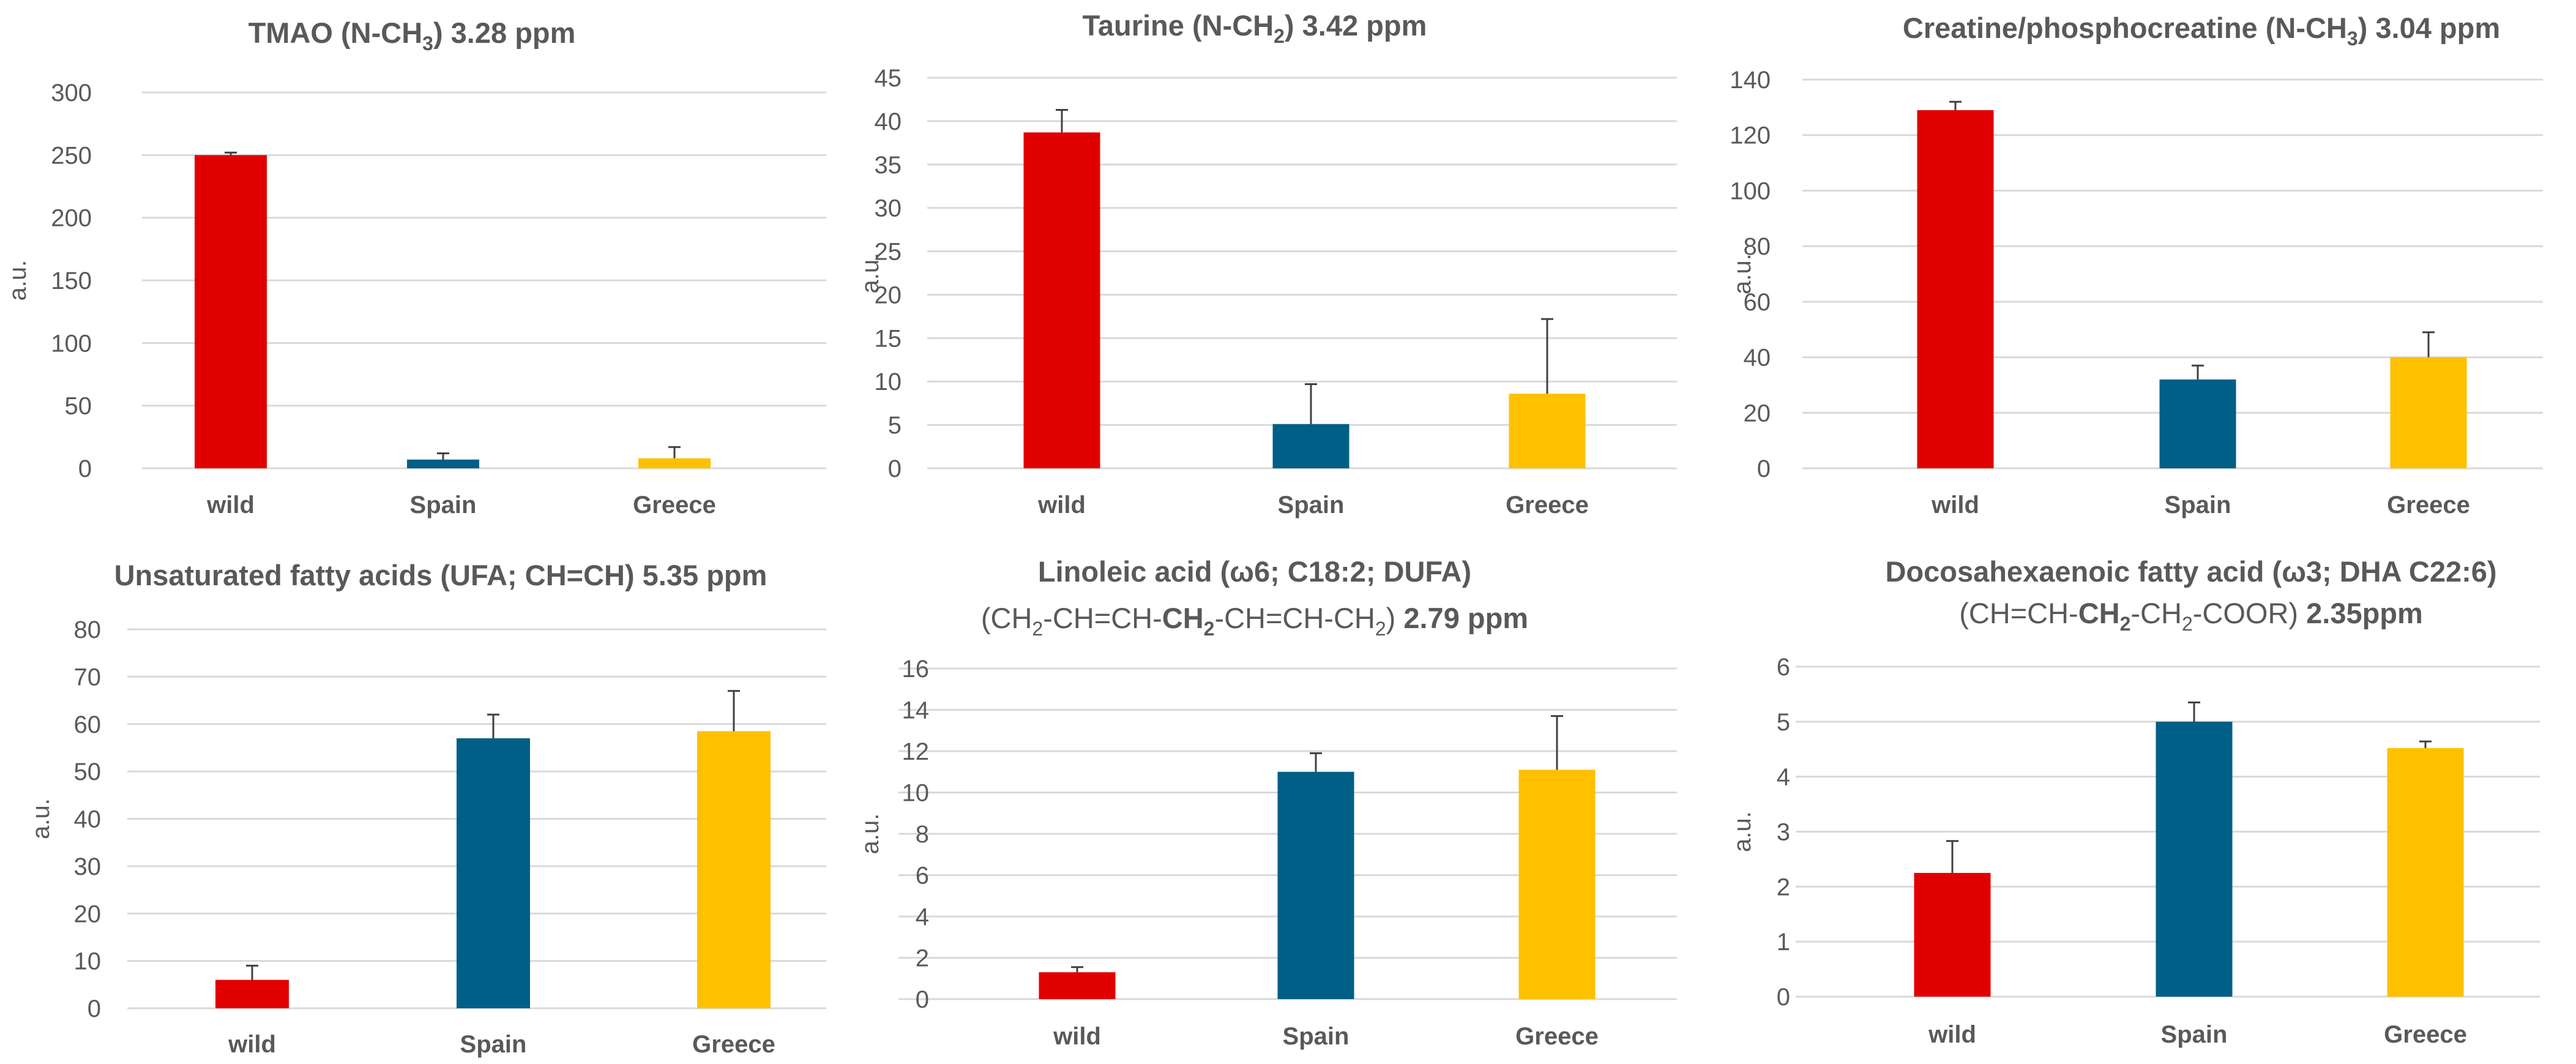 The image size is (2576, 1064). Describe the element at coordinates (71, 155) in the screenshot. I see `y-tick-label: 250` at that location.